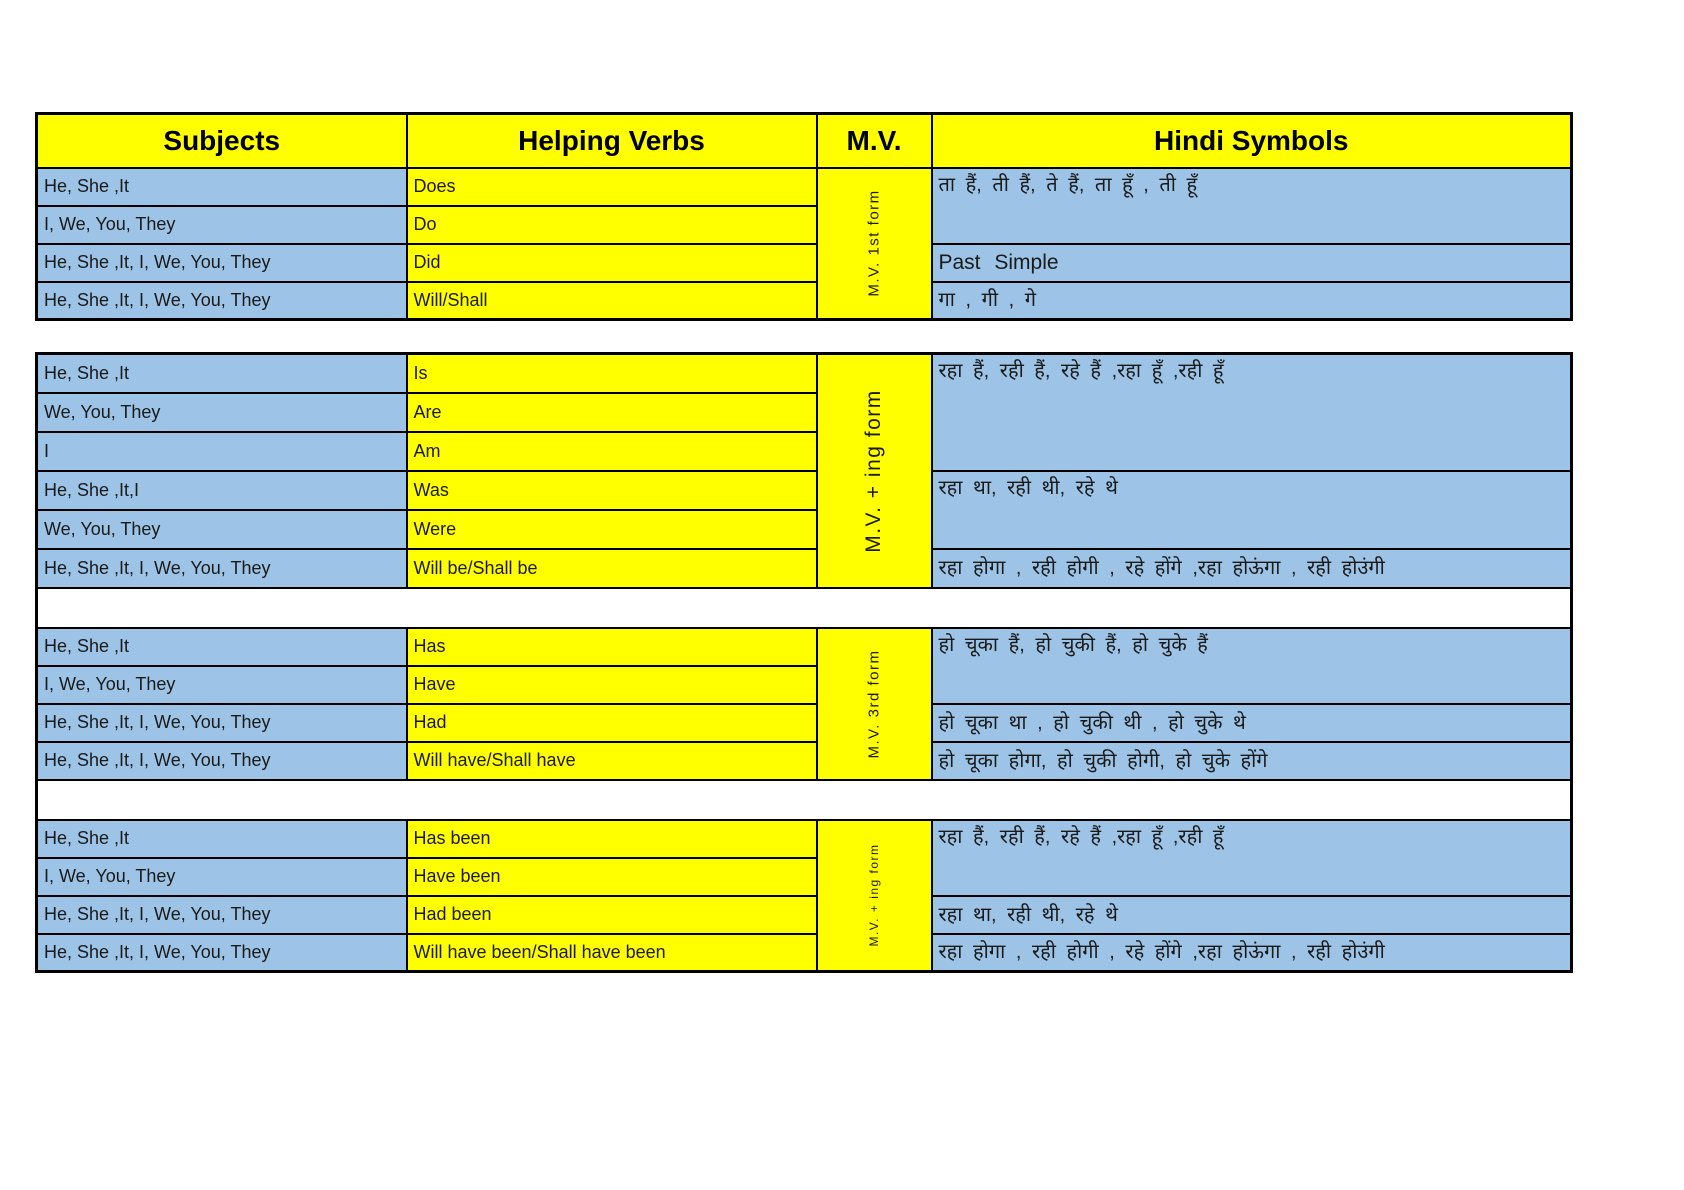  I want to click on helping-verb-cell: Is, so click(611, 373).